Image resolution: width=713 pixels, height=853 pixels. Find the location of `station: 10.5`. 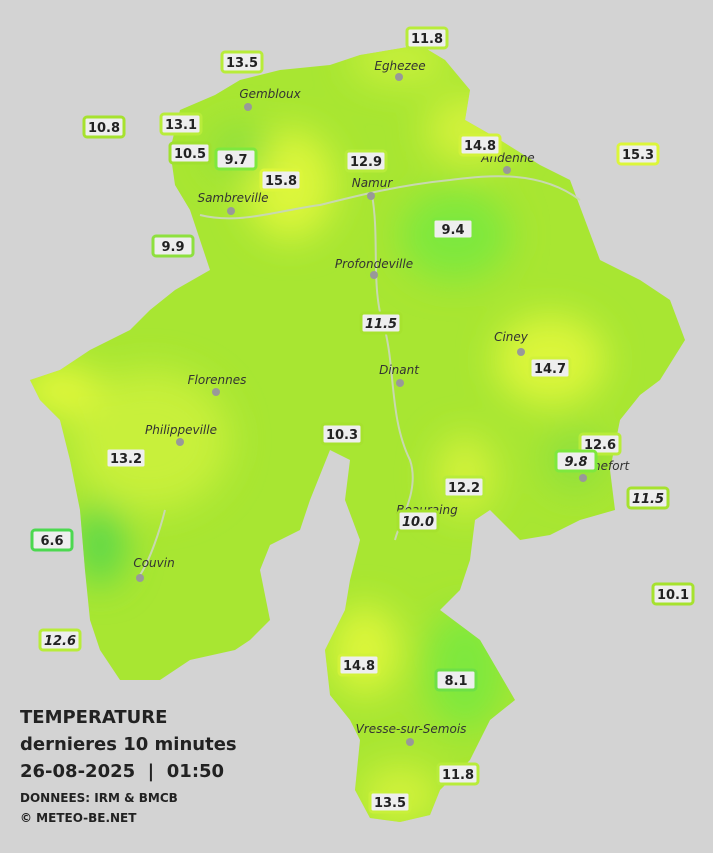

station: 10.5 is located at coordinates (190, 153).